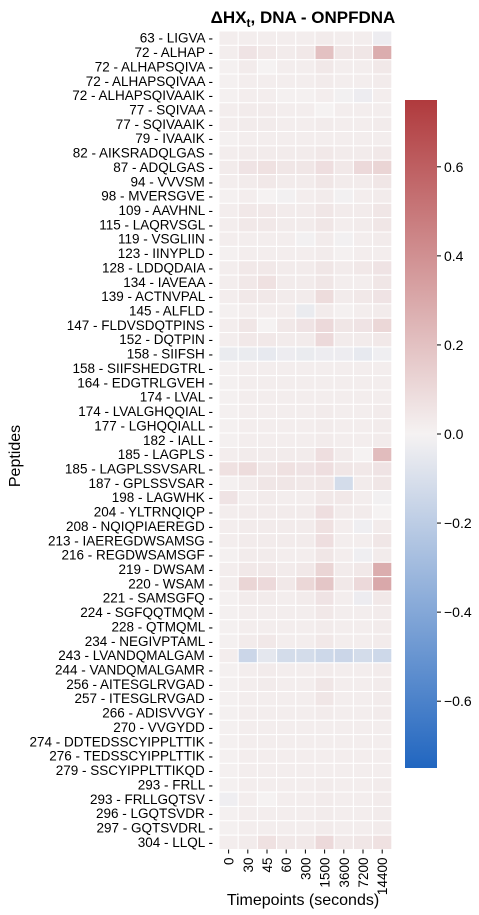 The image size is (479, 915). I want to click on y-tick-label: 72 - ALHAPSQIVA -, so click(154, 66).